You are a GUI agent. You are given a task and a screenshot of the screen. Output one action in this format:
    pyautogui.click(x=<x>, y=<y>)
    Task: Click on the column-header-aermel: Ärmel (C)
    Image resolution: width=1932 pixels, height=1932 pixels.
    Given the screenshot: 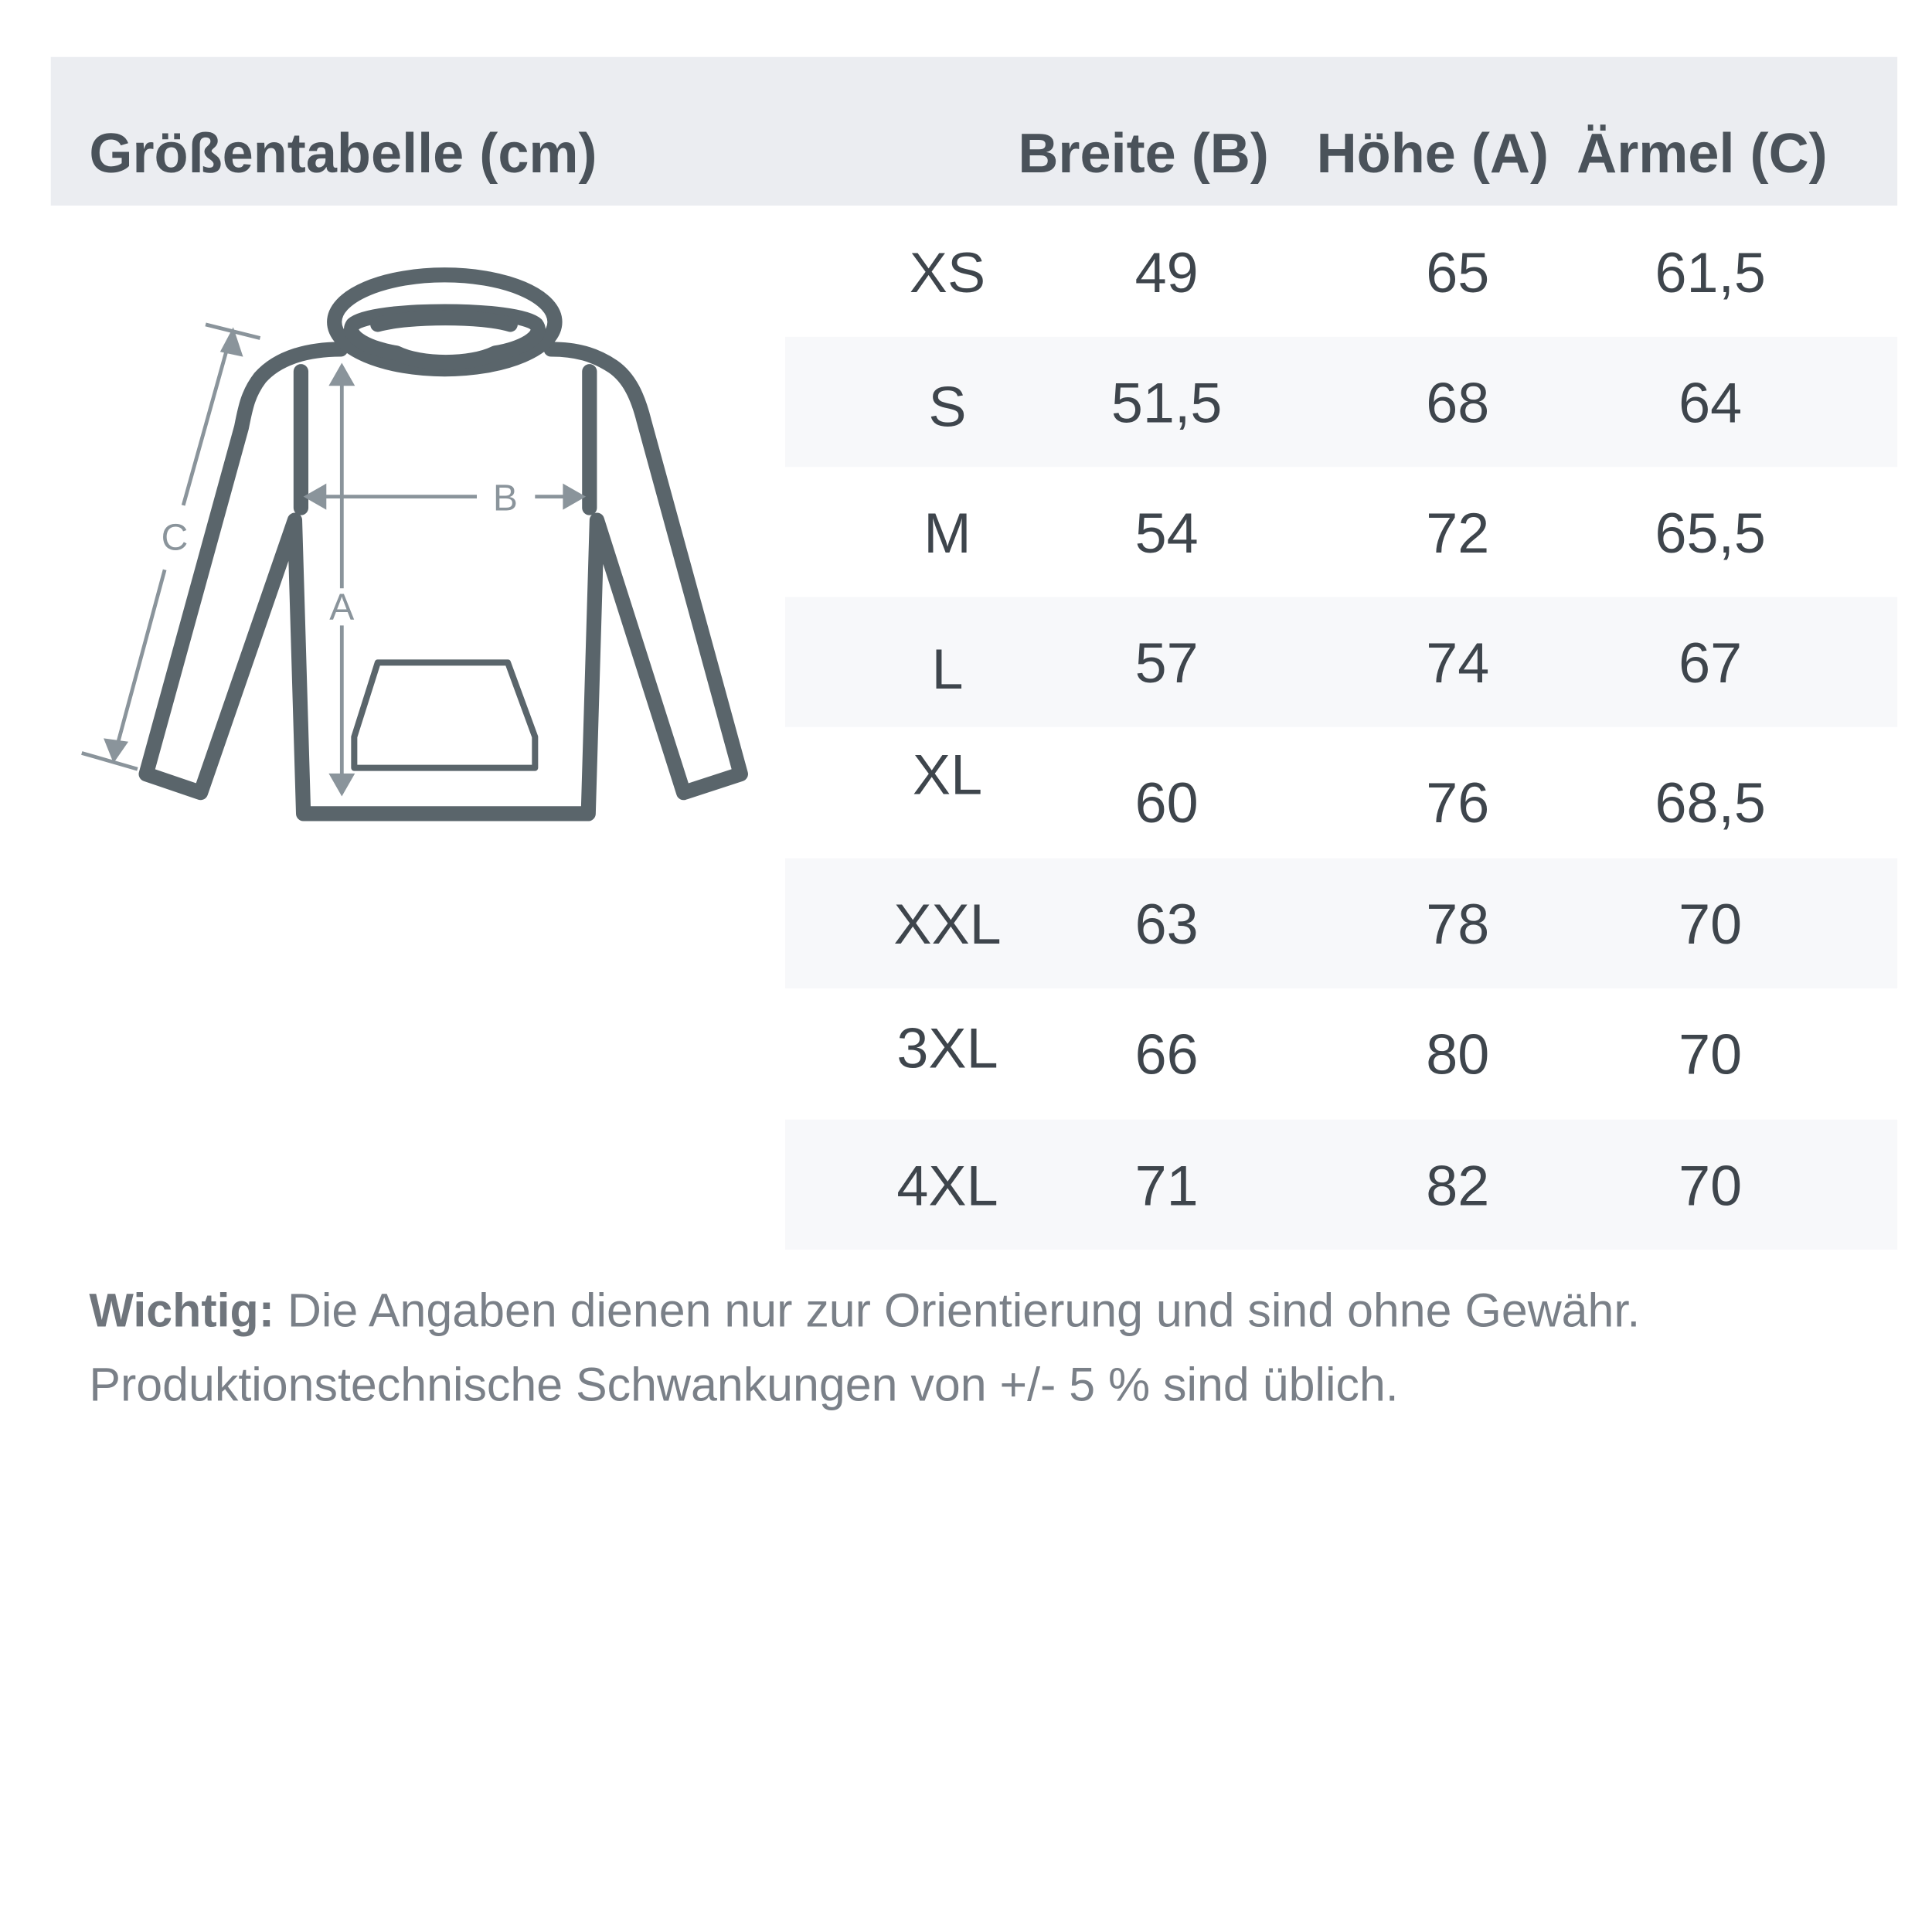 What is the action you would take?
    pyautogui.click(x=1702, y=153)
    